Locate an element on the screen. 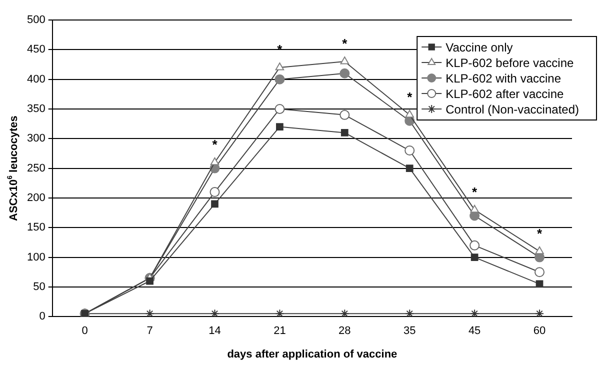 This screenshot has height=367, width=600. x-tick-label: 7 is located at coordinates (149, 331).